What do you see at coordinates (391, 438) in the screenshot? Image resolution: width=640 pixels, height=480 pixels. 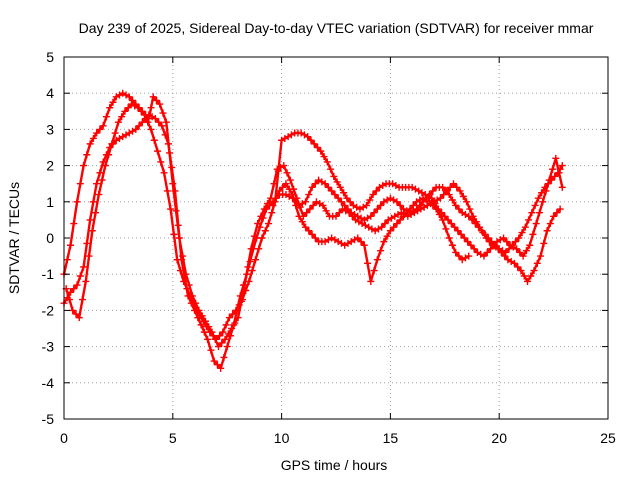 I see `x-tick-label: 15` at bounding box center [391, 438].